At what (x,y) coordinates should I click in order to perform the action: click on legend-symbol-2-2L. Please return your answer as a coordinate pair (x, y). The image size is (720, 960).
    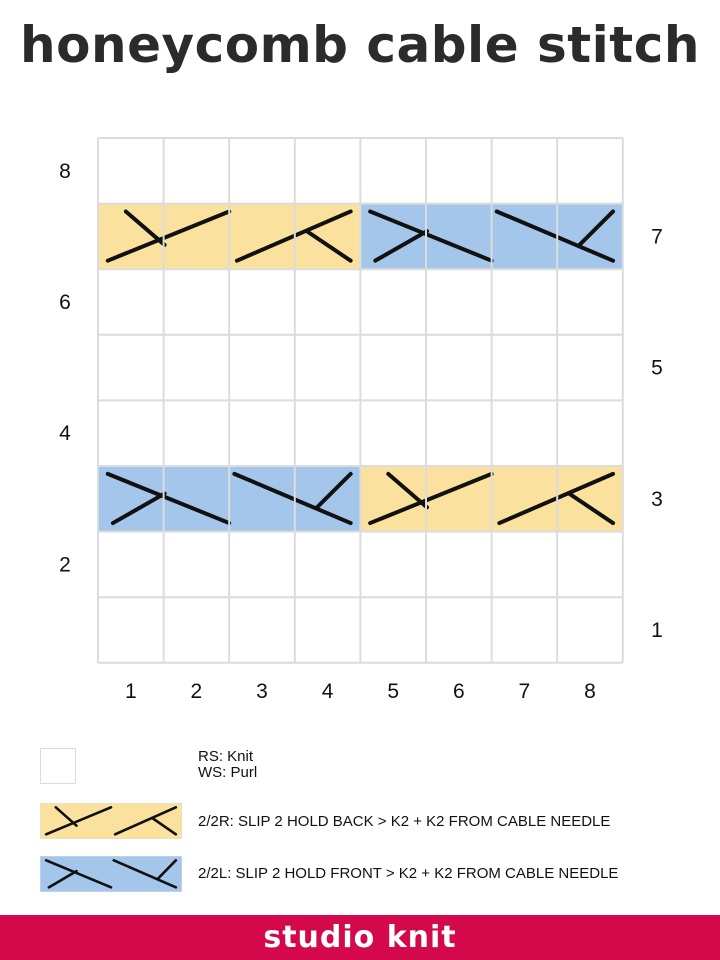
    Looking at the image, I should click on (111, 874).